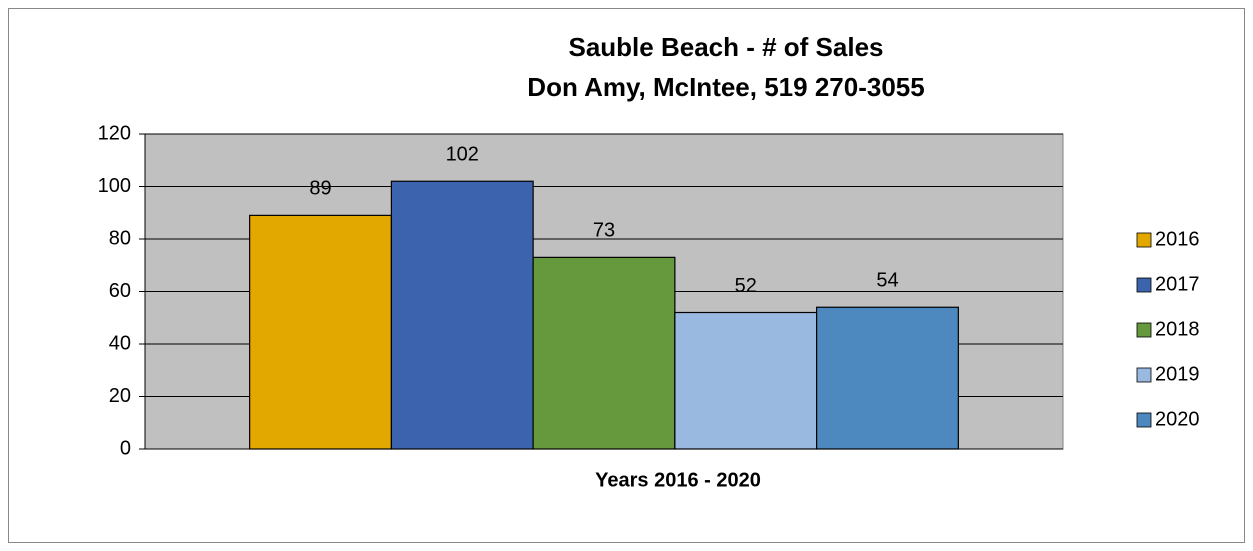 Image resolution: width=1253 pixels, height=551 pixels. What do you see at coordinates (125, 448) in the screenshot?
I see `y-tick-label: 0` at bounding box center [125, 448].